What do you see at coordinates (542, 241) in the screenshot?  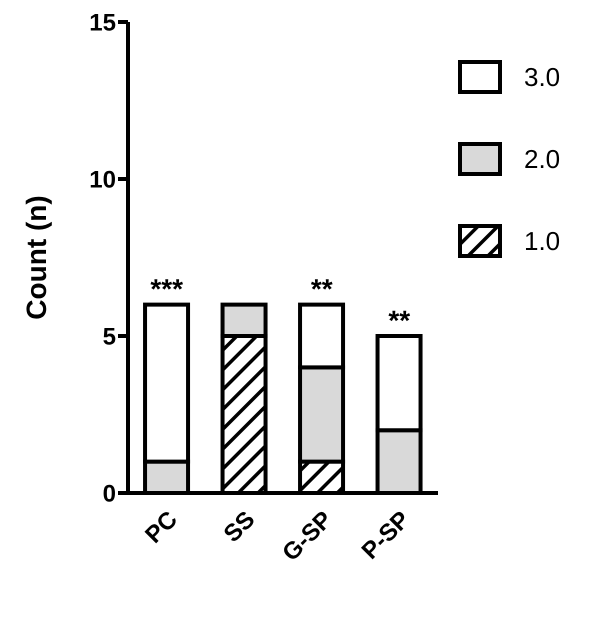 I see `legend-label: 1.0` at bounding box center [542, 241].